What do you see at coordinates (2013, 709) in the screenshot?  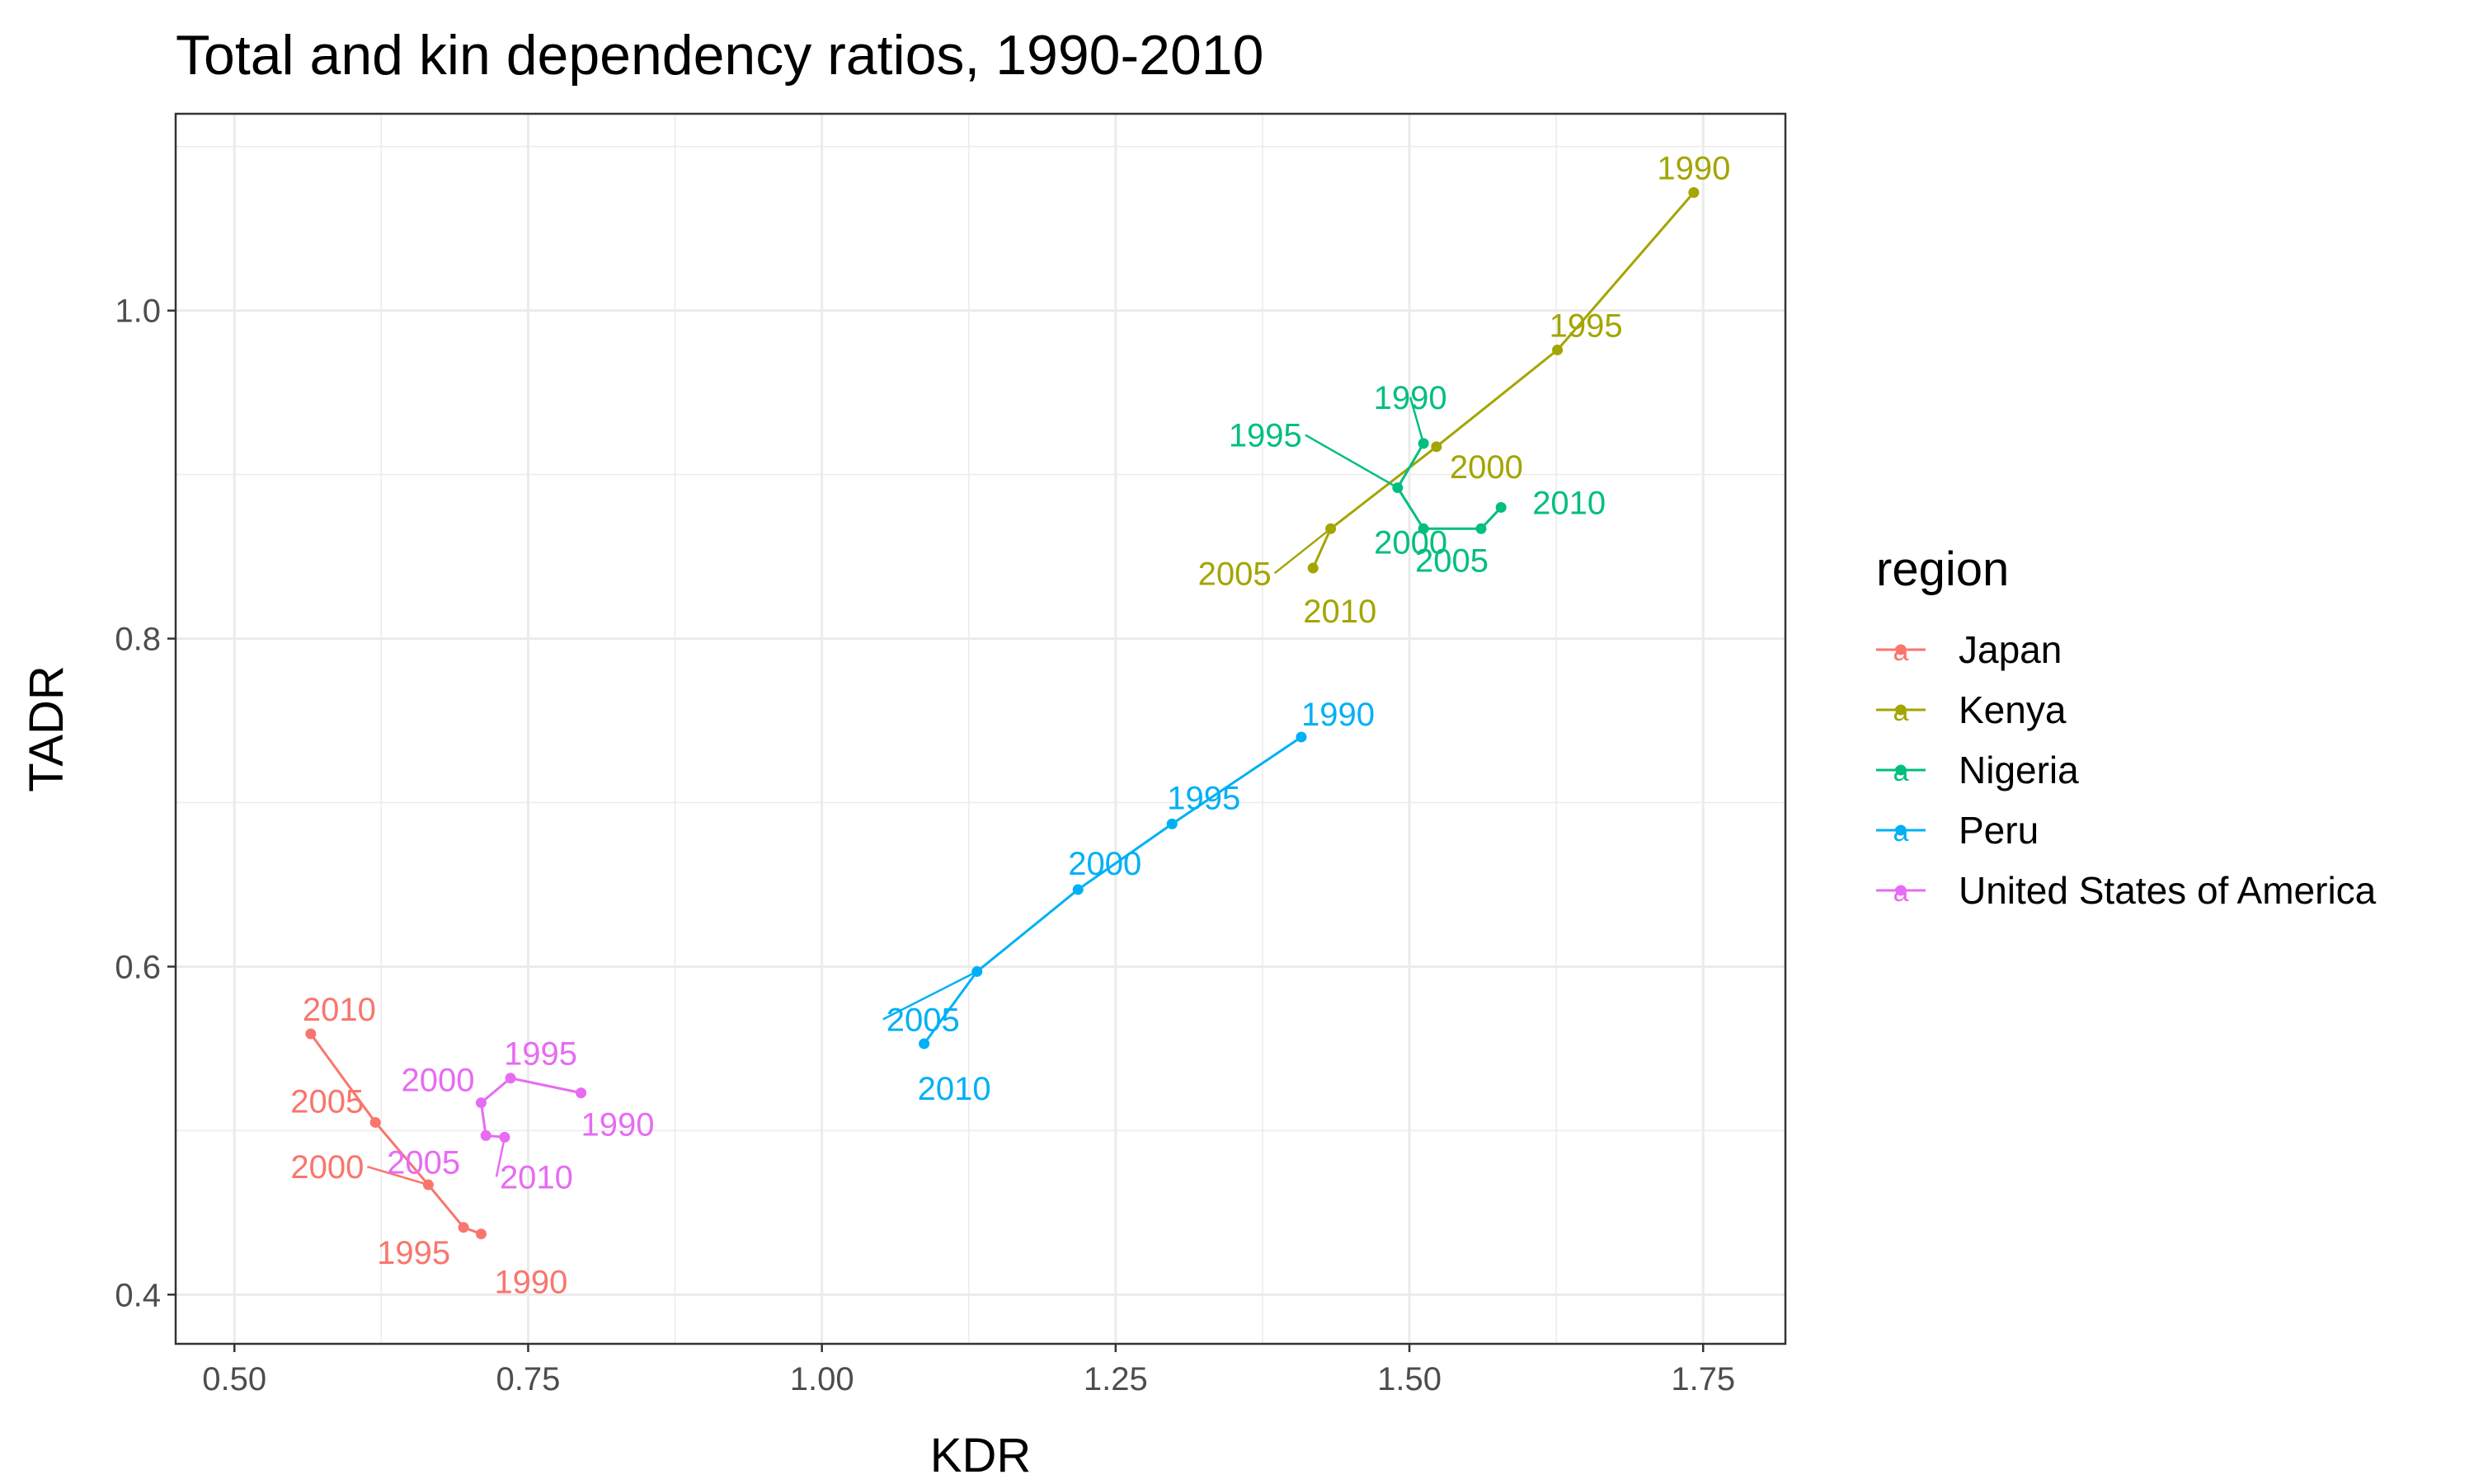 I see `legend-label: Kenya` at bounding box center [2013, 709].